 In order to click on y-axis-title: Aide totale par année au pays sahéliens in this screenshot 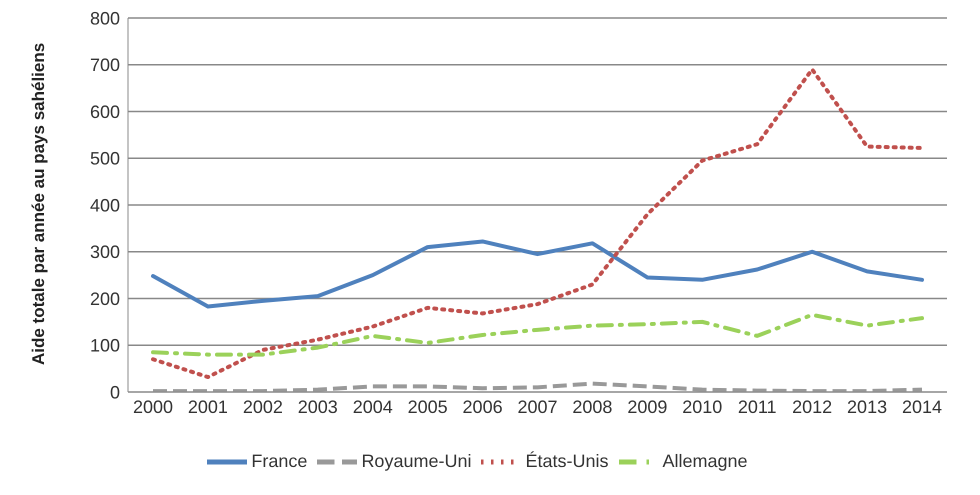, I will do `click(38, 203)`.